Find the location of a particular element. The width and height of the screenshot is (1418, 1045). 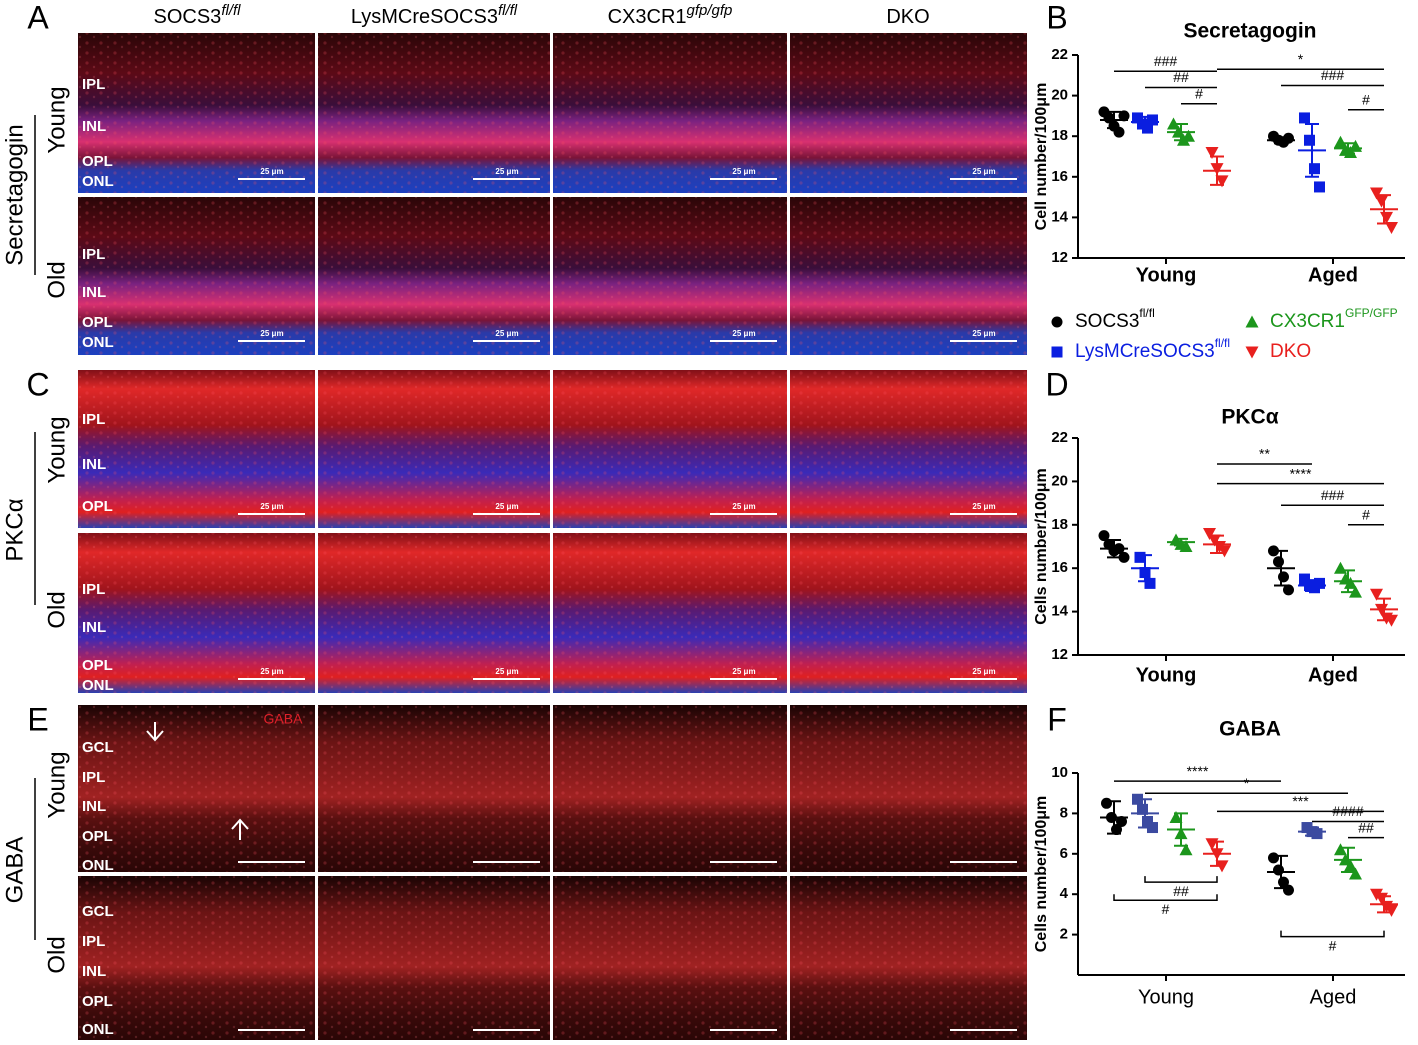

text-part: DKO is located at coordinates (1290, 351).